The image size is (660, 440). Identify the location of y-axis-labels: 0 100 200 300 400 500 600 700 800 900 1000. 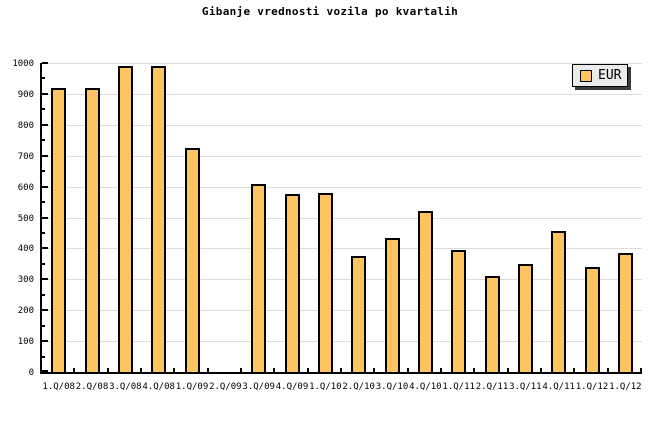
(17, 218).